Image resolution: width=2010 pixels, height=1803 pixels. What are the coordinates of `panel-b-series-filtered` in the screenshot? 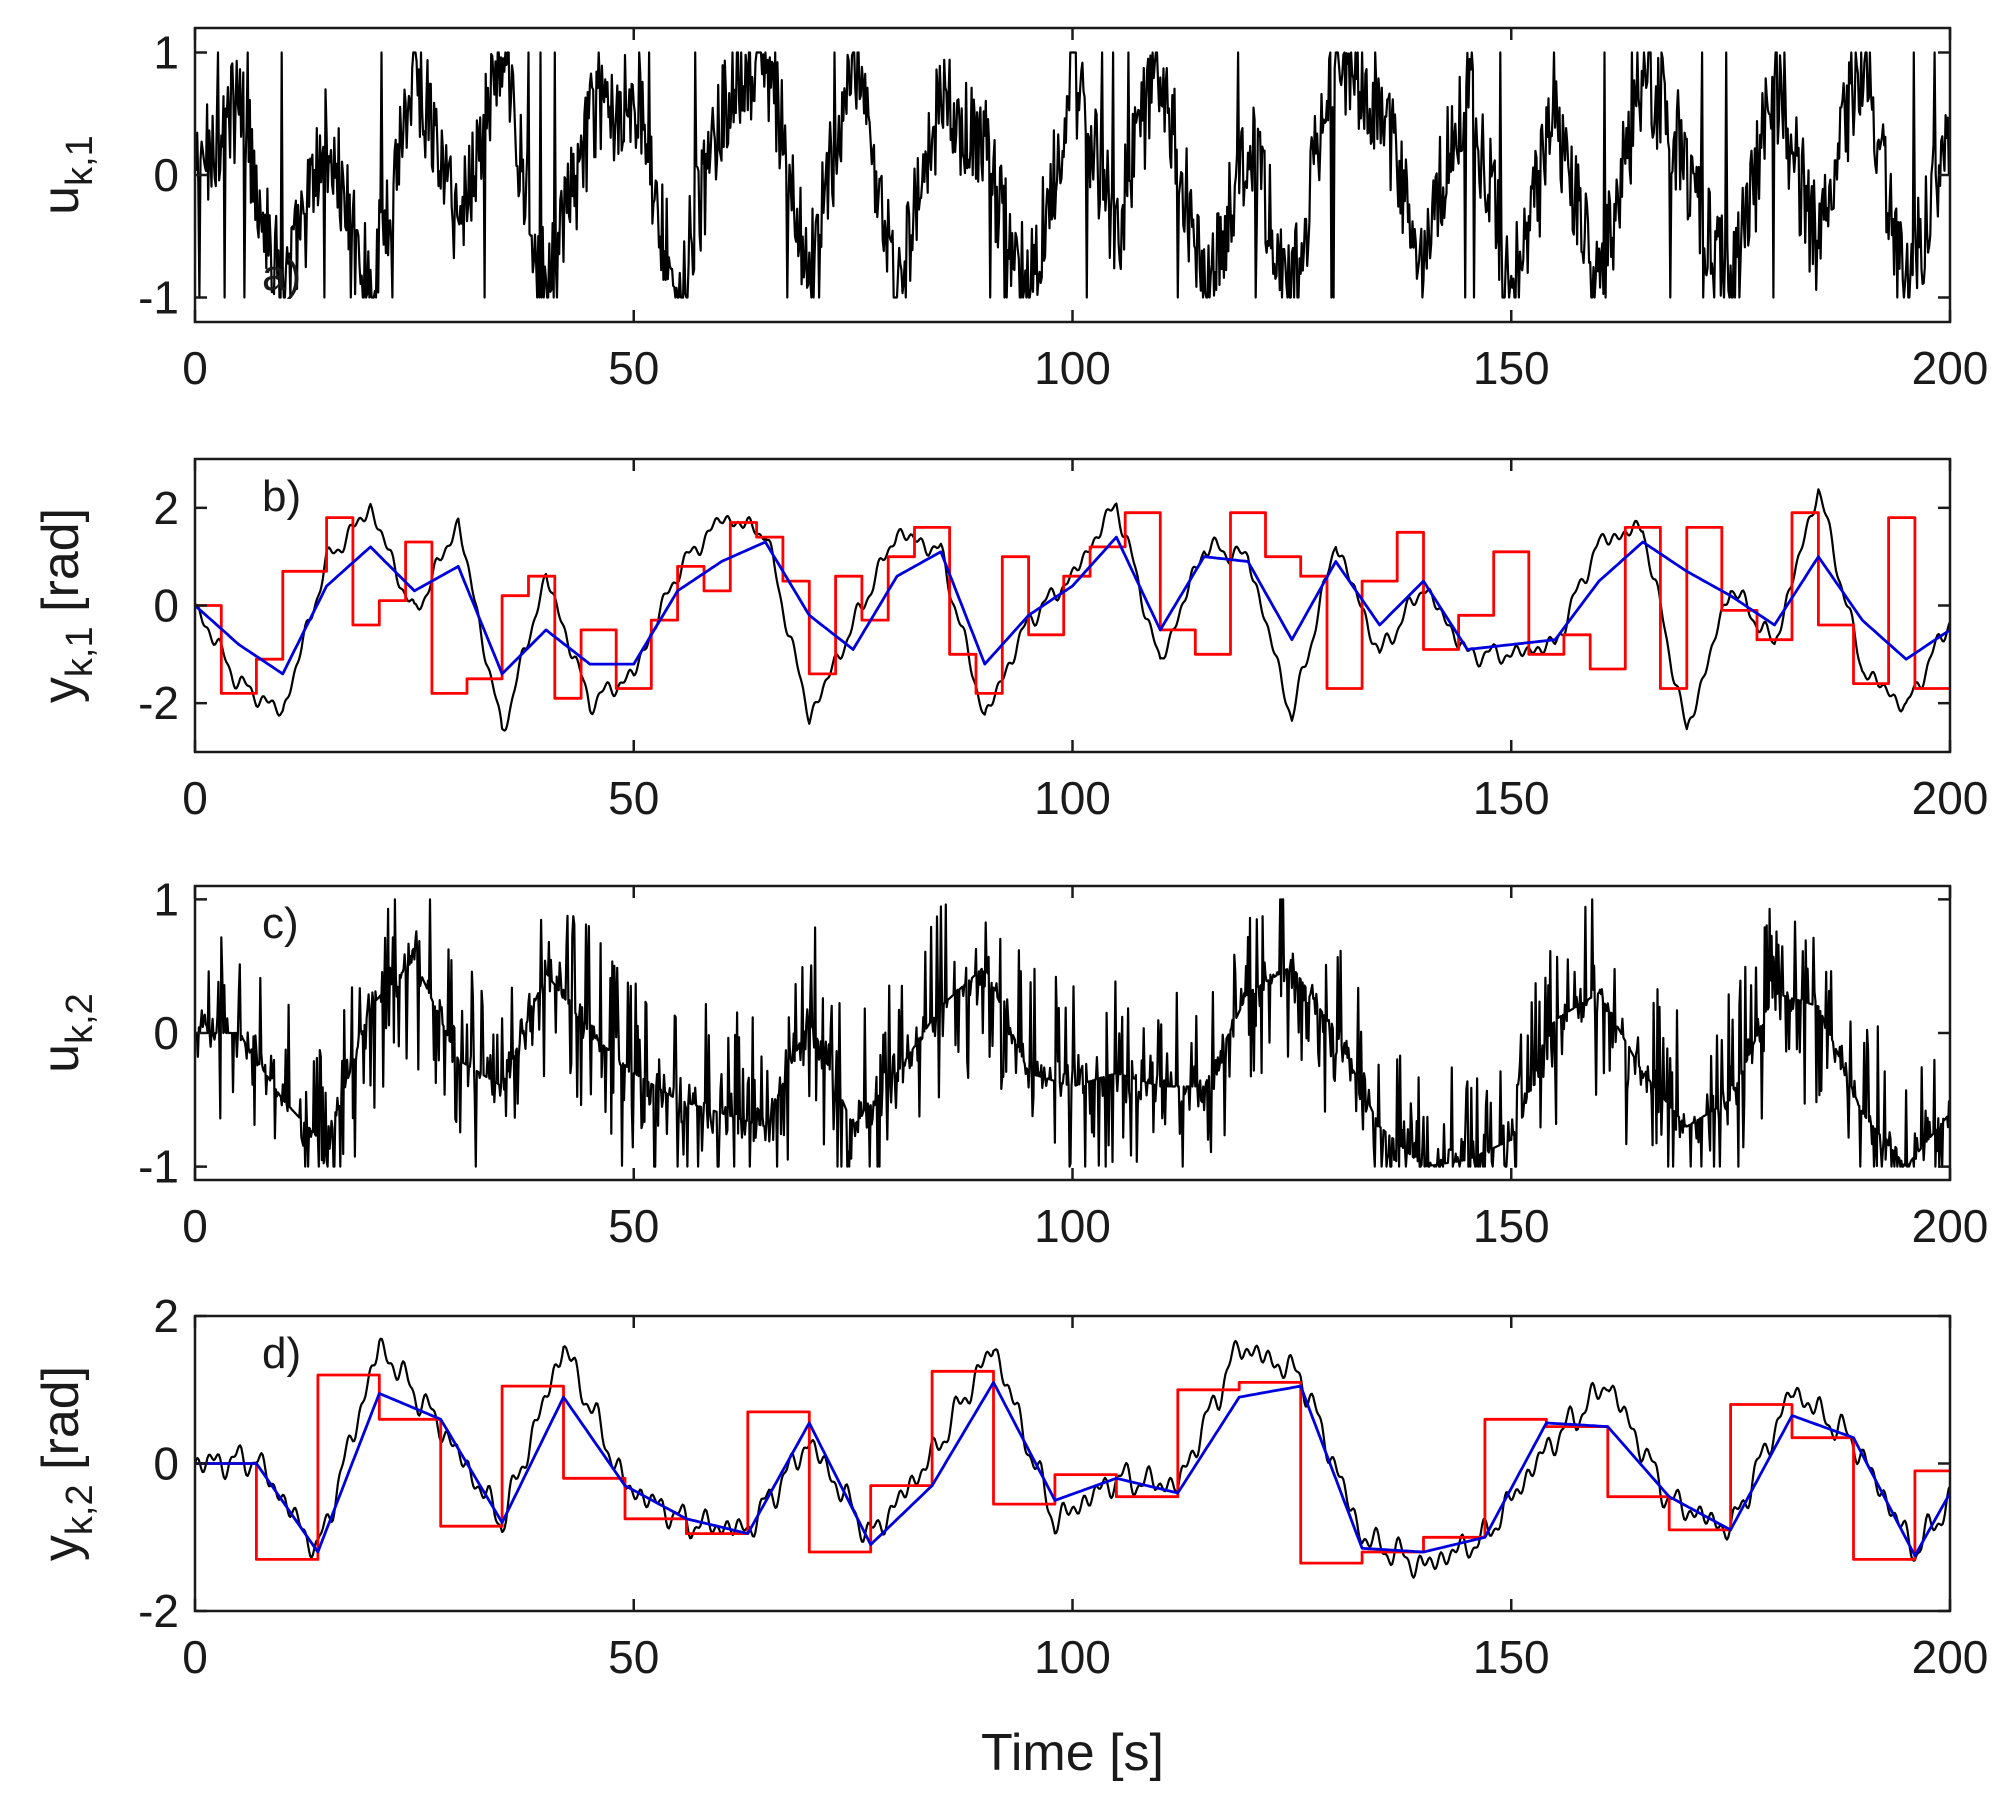 It's located at (1072, 605).